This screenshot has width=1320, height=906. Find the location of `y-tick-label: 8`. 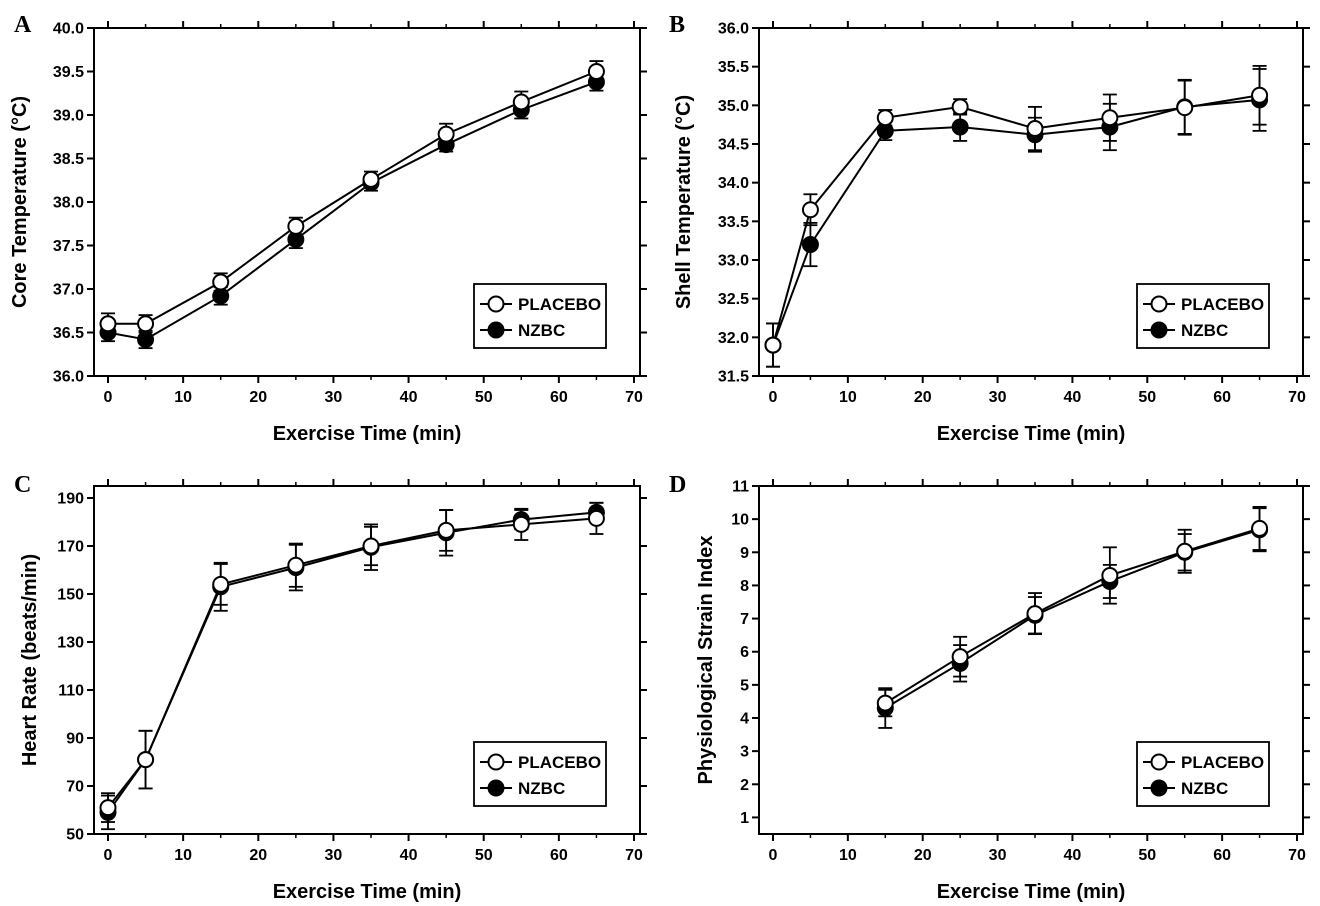

y-tick-label: 8 is located at coordinates (744, 586).